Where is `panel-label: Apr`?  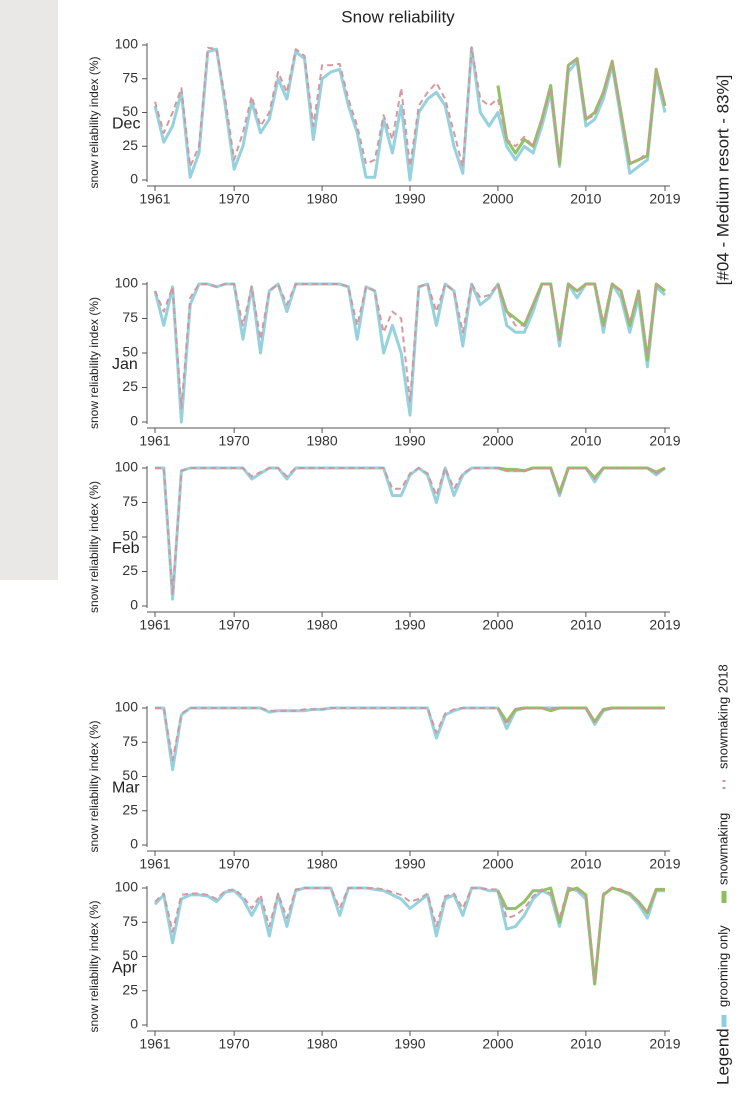 panel-label: Apr is located at coordinates (125, 968).